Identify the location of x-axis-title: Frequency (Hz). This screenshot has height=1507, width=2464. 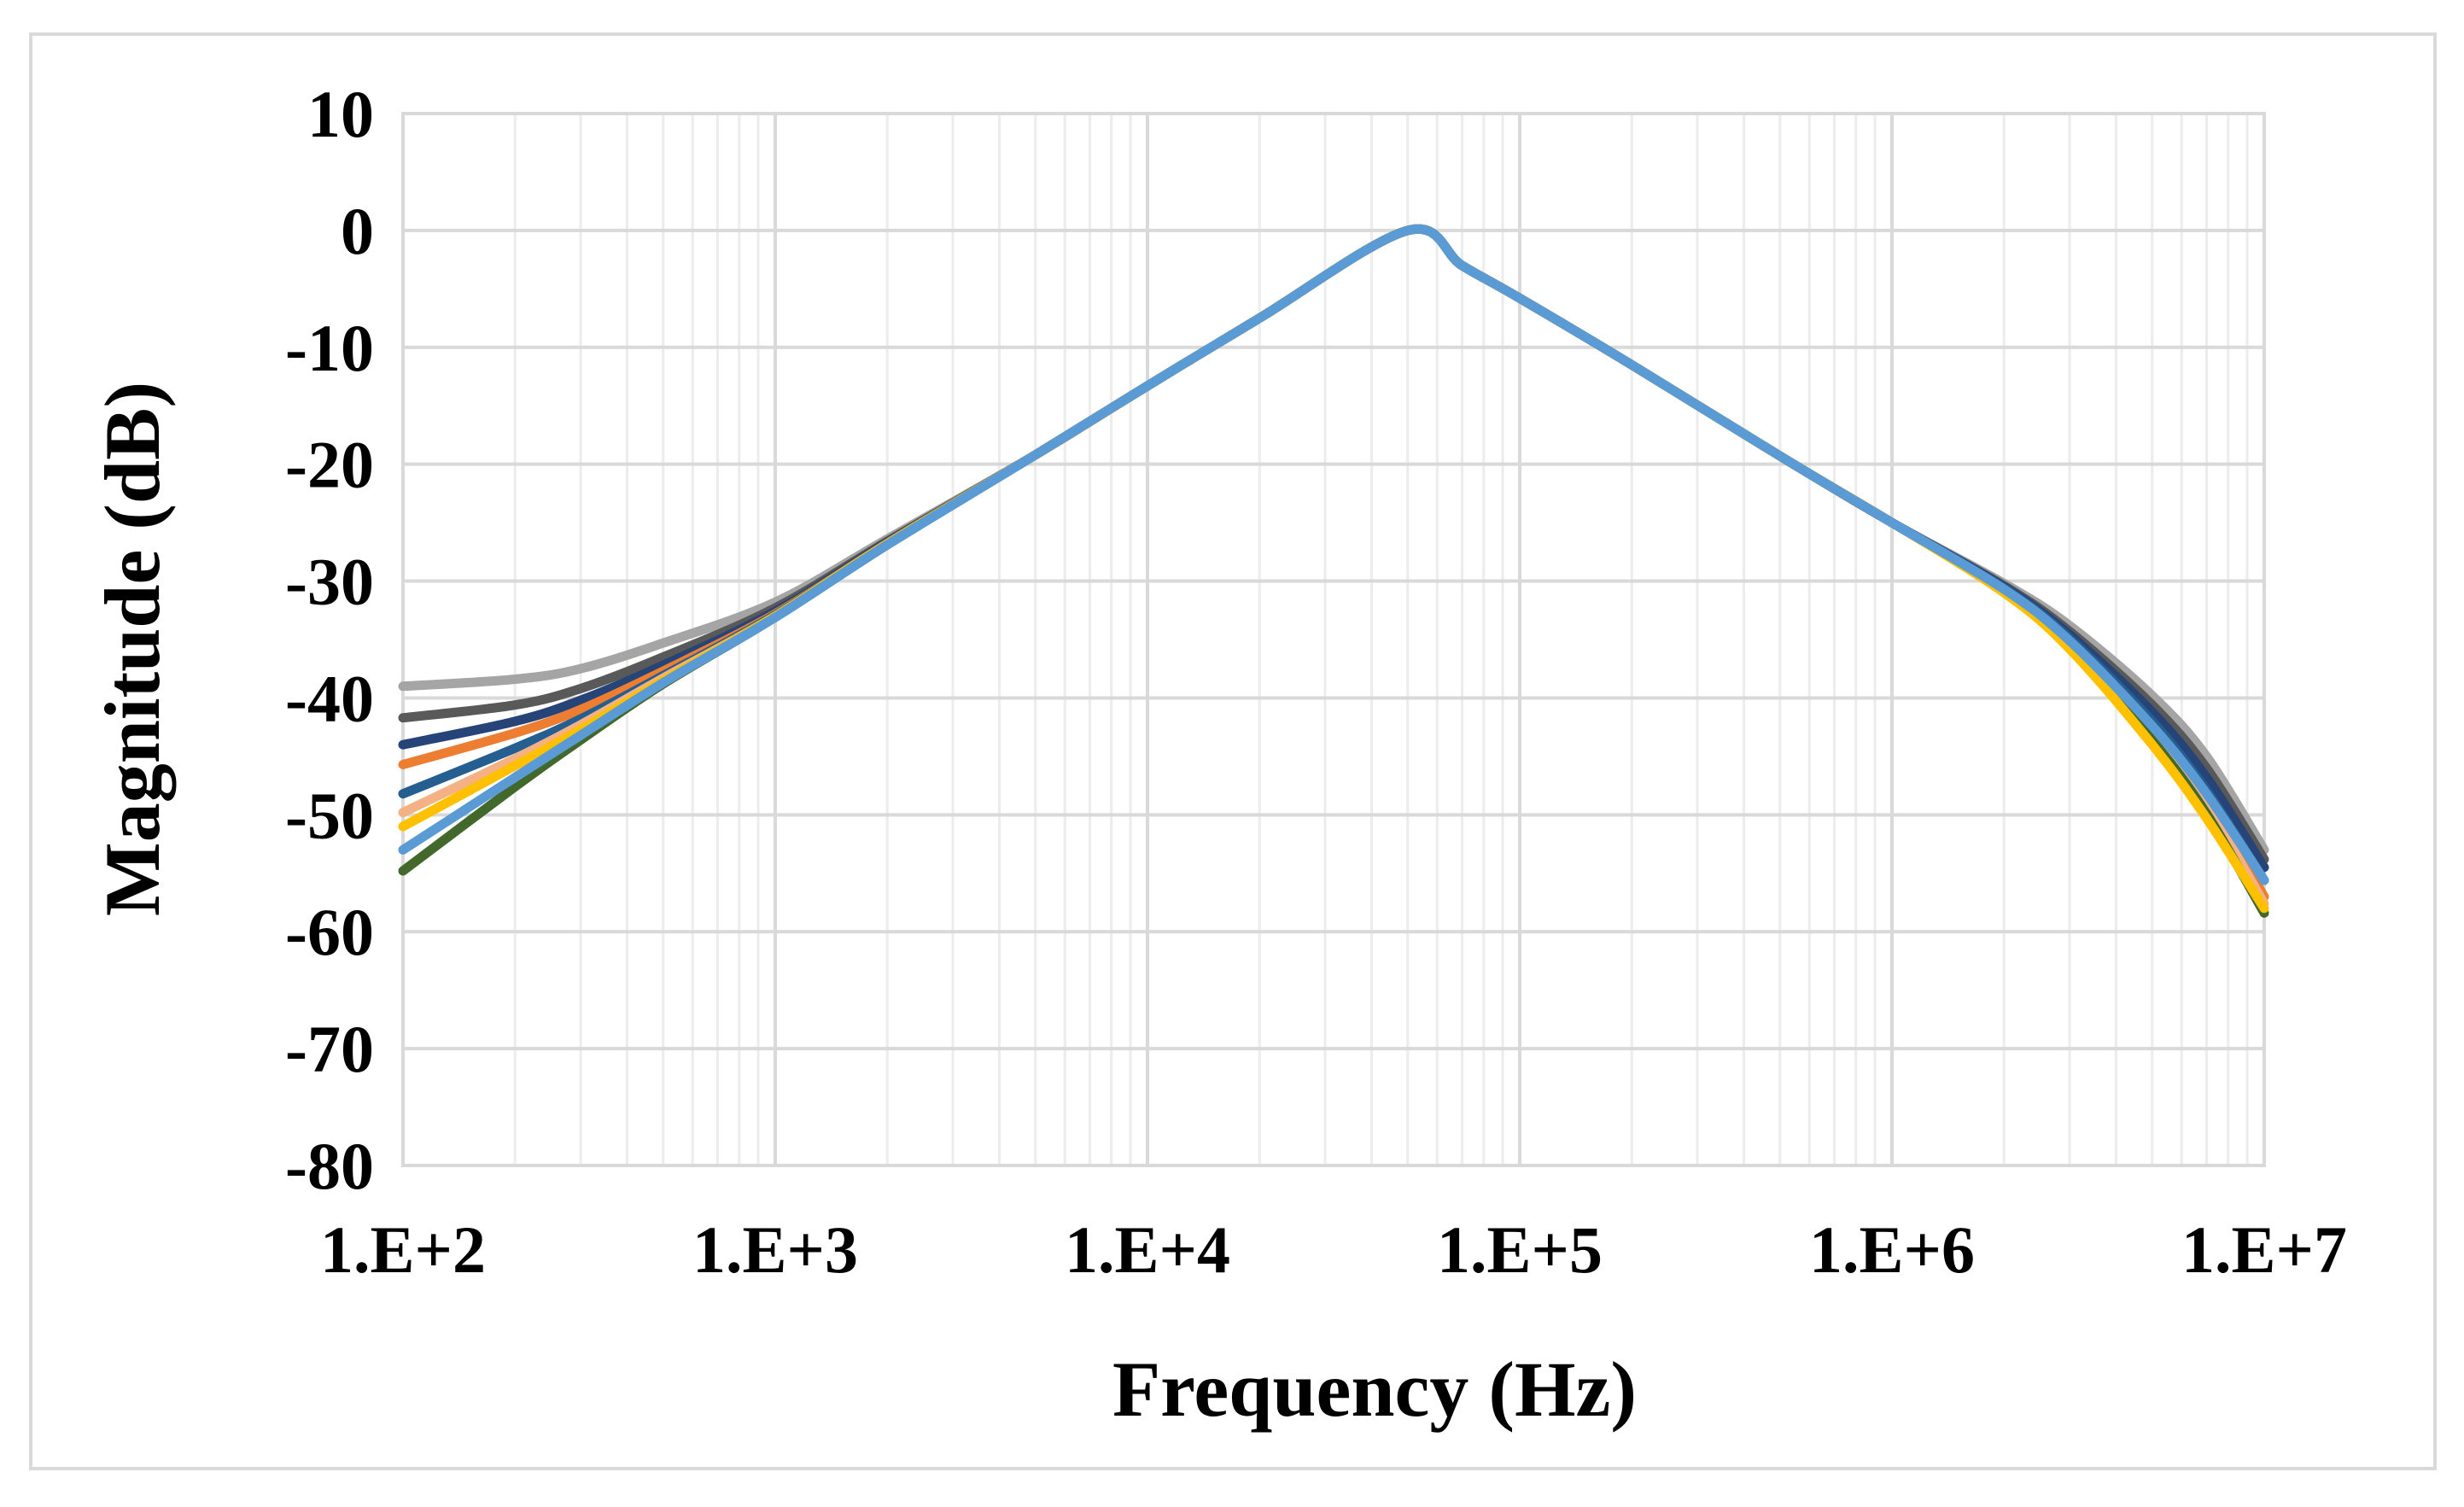
(1374, 1389).